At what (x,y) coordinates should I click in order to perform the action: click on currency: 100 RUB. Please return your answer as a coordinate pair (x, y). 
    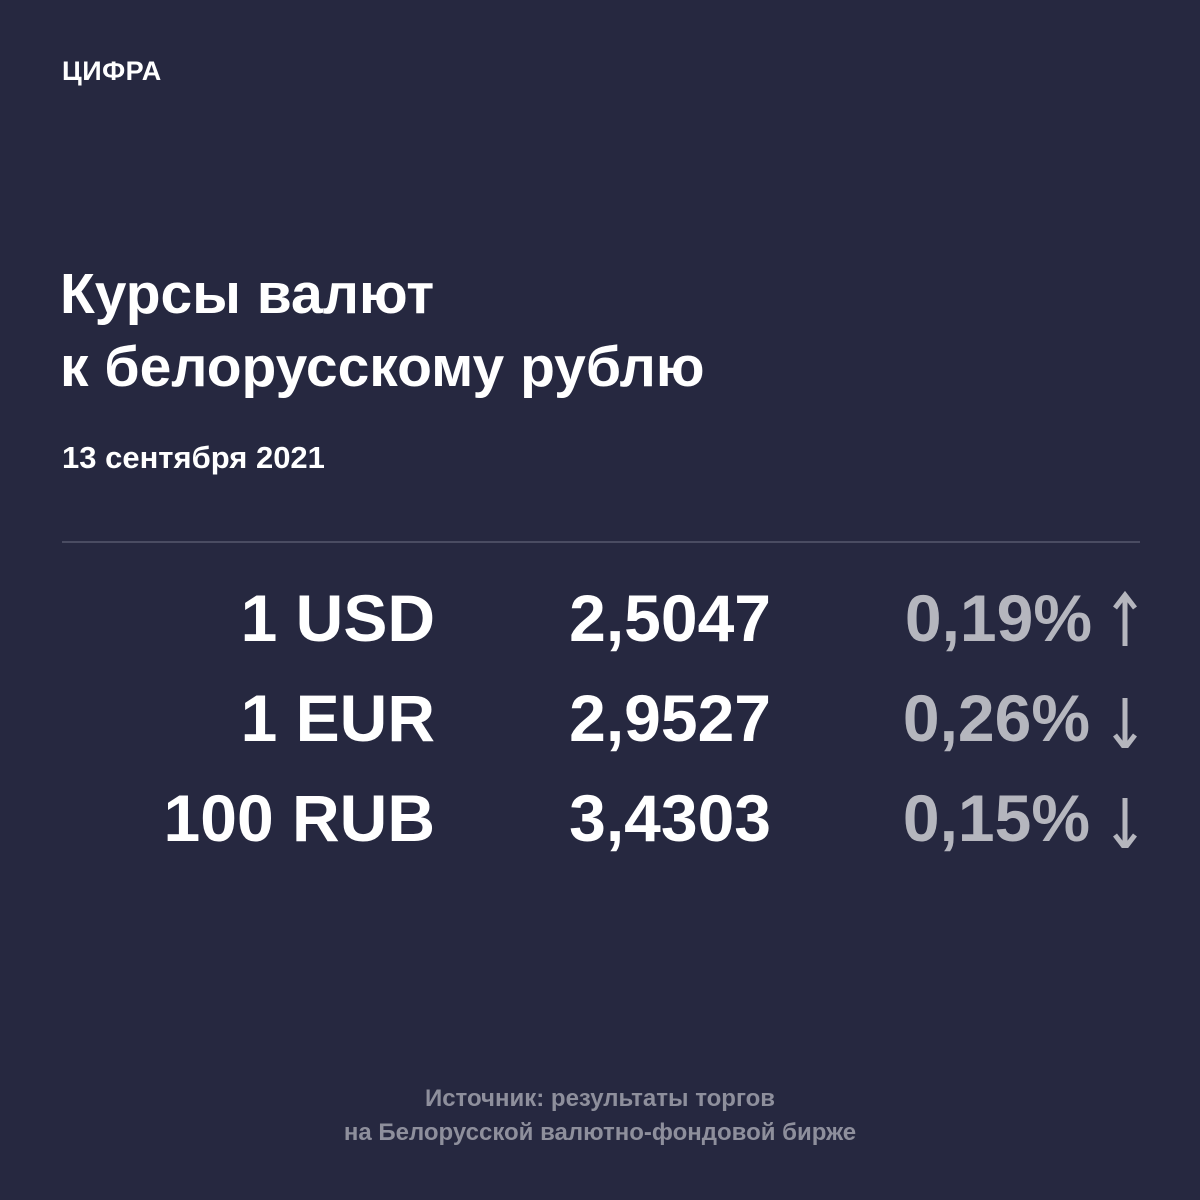
    Looking at the image, I should click on (299, 818).